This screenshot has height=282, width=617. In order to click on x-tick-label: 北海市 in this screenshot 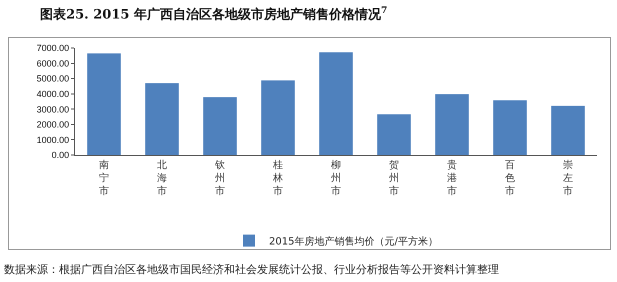, I will do `click(162, 178)`.